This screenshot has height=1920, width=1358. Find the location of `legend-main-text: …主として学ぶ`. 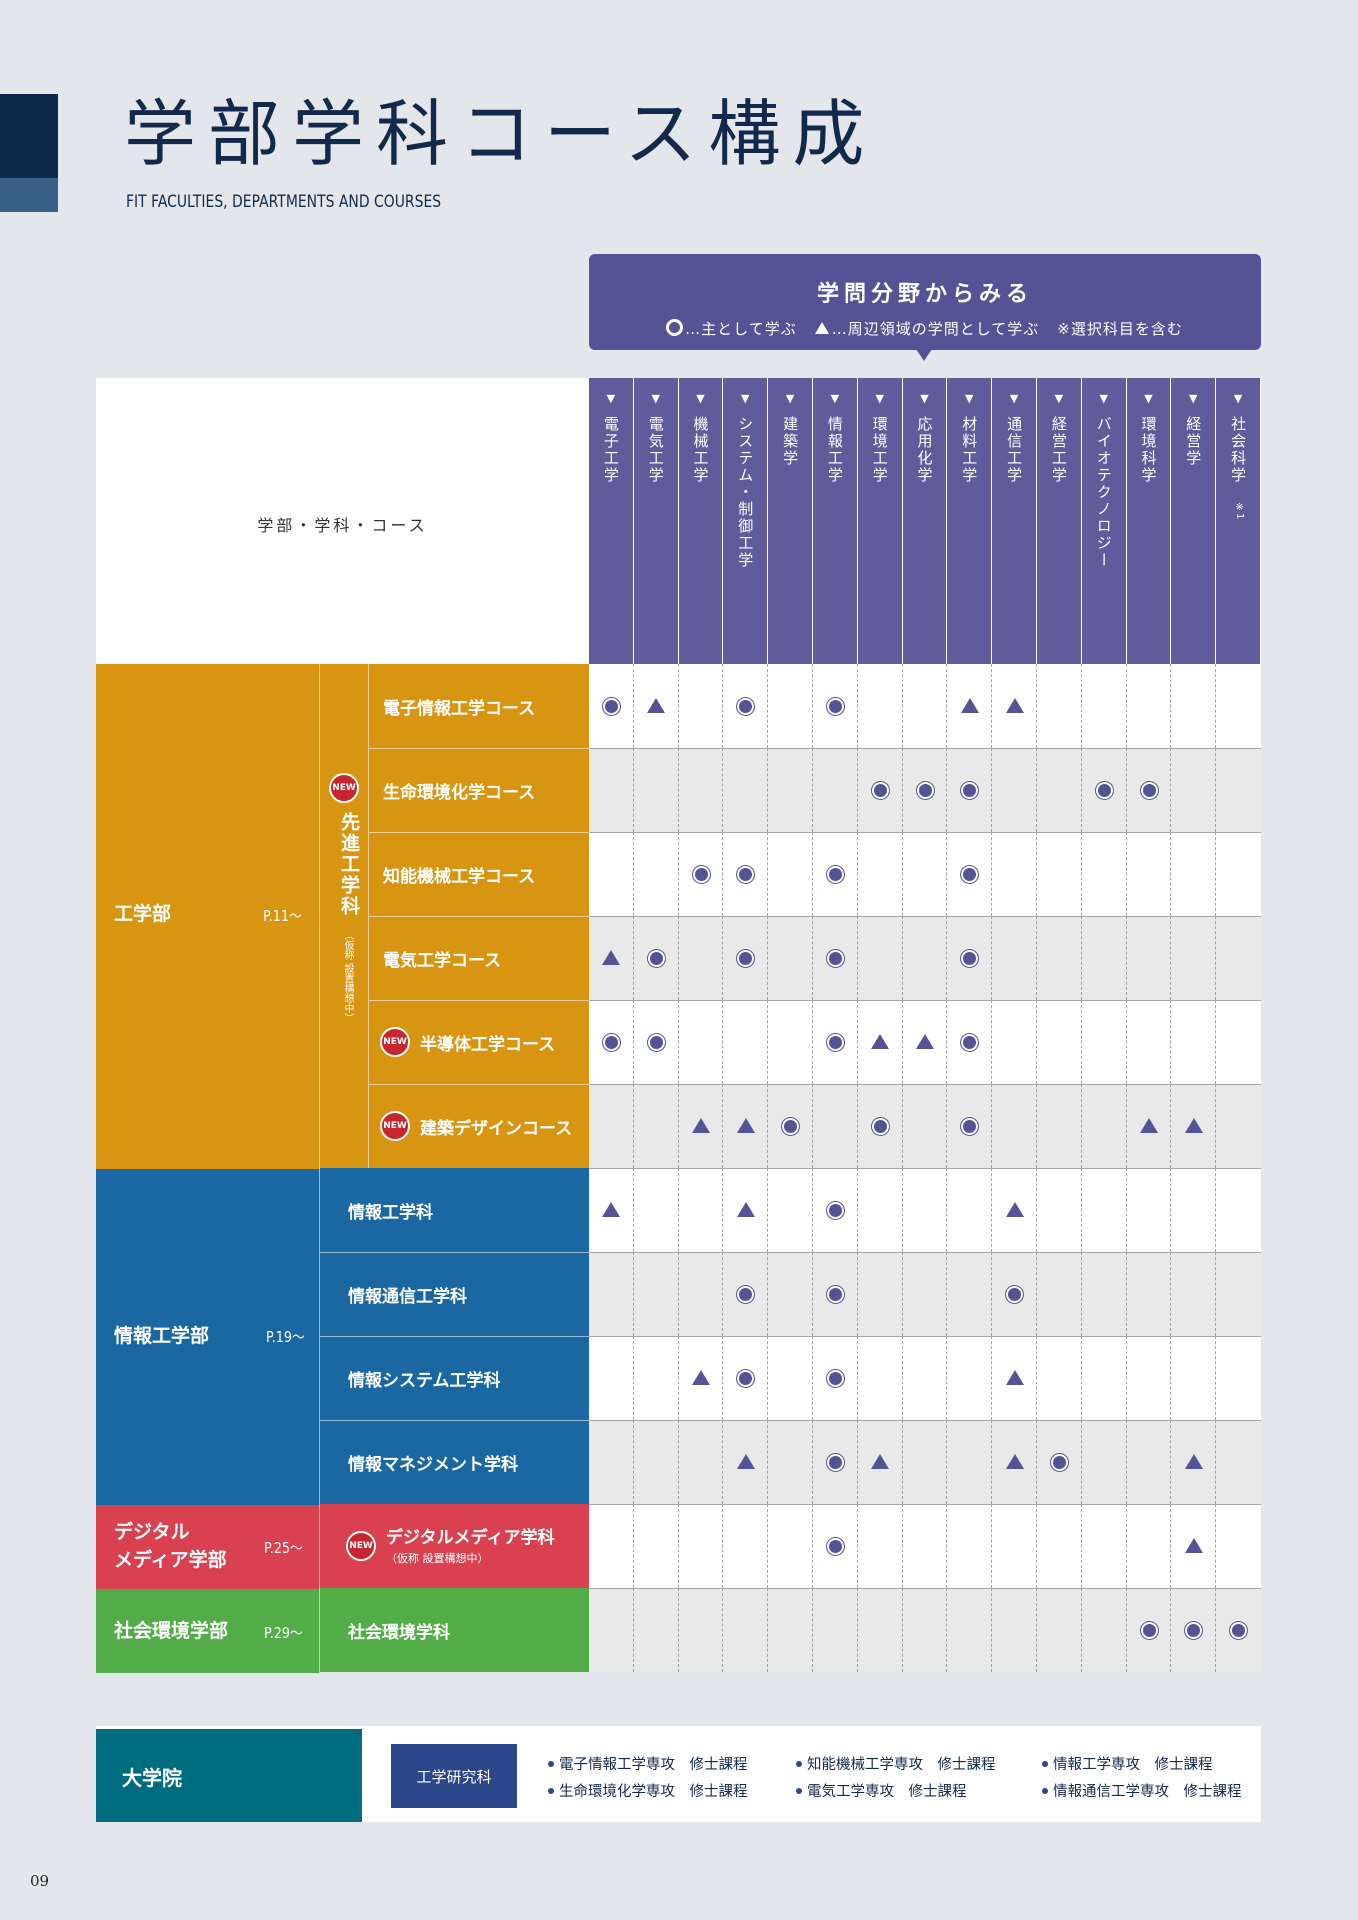

legend-main-text: …主として学ぶ is located at coordinates (741, 329).